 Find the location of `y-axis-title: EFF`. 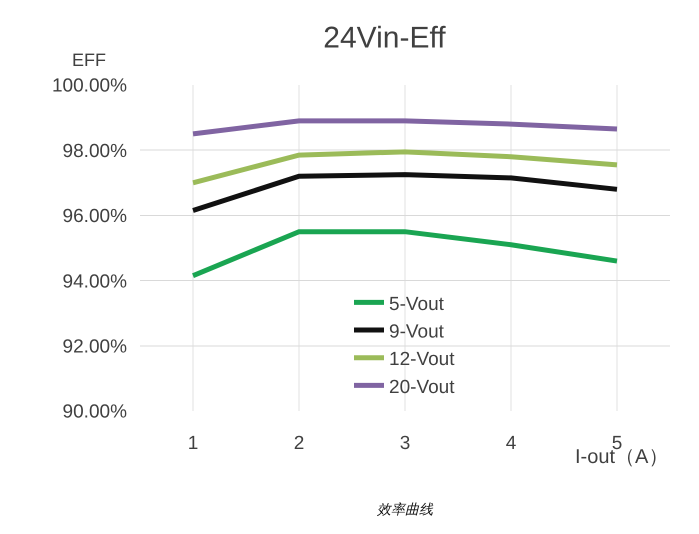

y-axis-title: EFF is located at coordinates (89, 60).